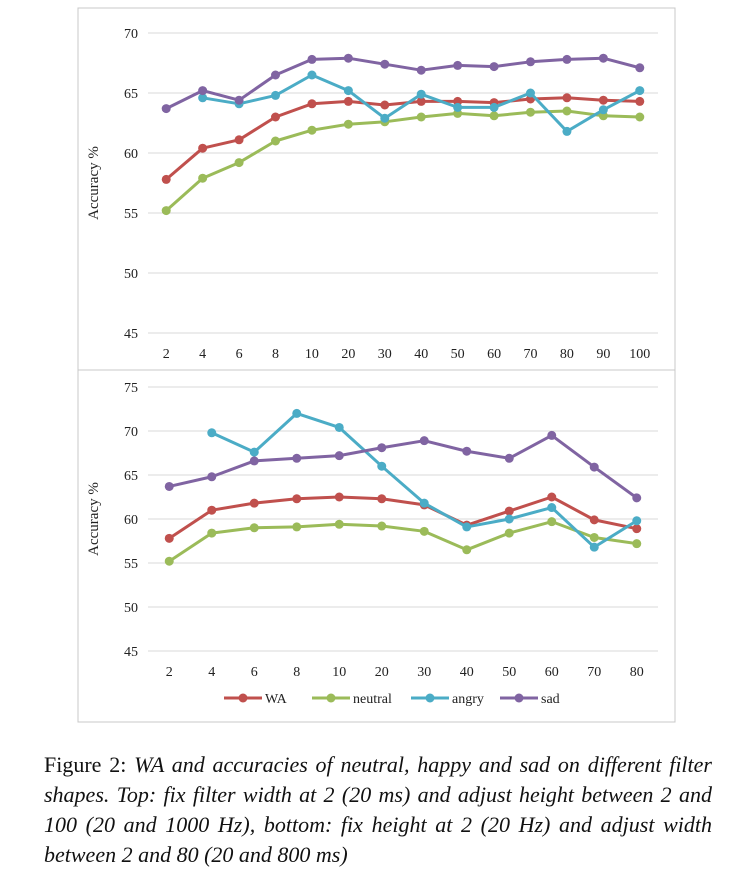 This screenshot has width=746, height=887. I want to click on x-tick-label: 40, so click(467, 672).